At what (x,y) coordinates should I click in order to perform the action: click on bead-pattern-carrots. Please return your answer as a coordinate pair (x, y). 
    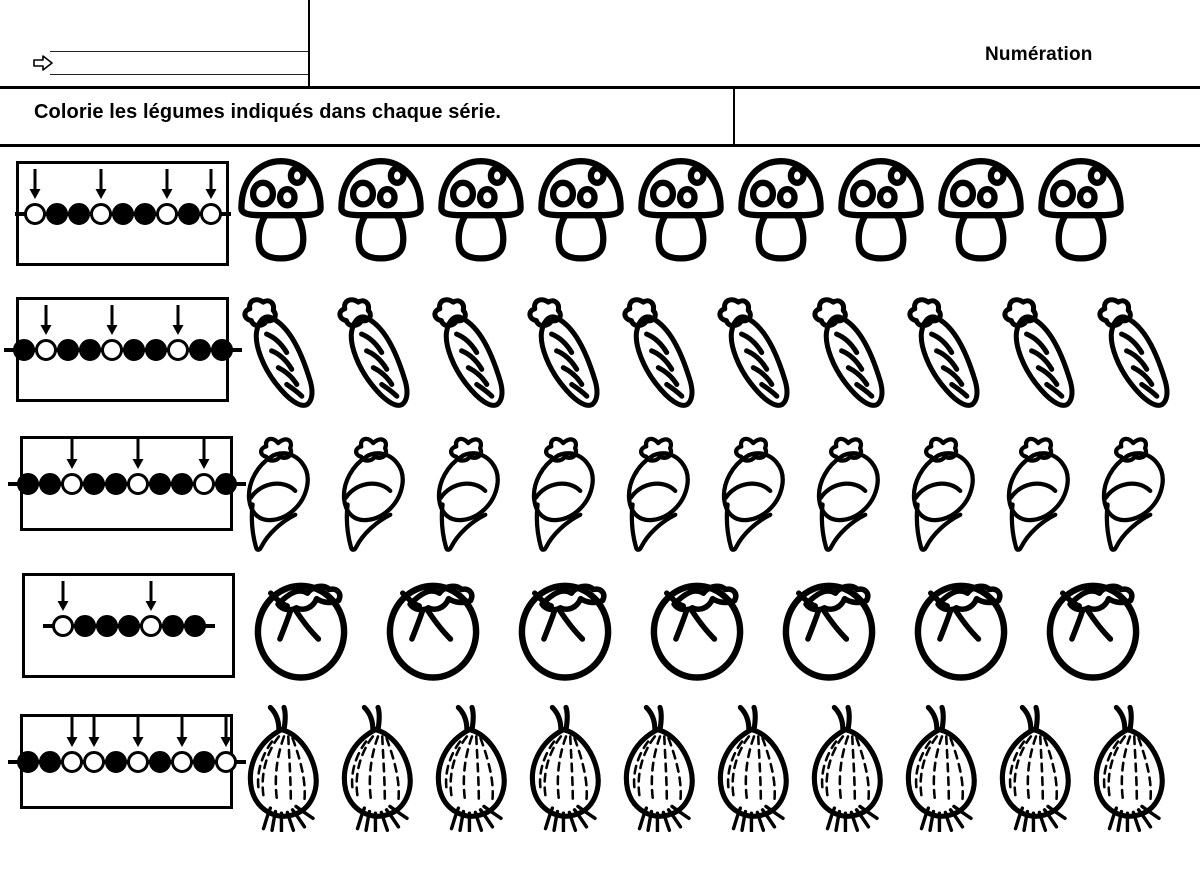
    Looking at the image, I should click on (122, 332).